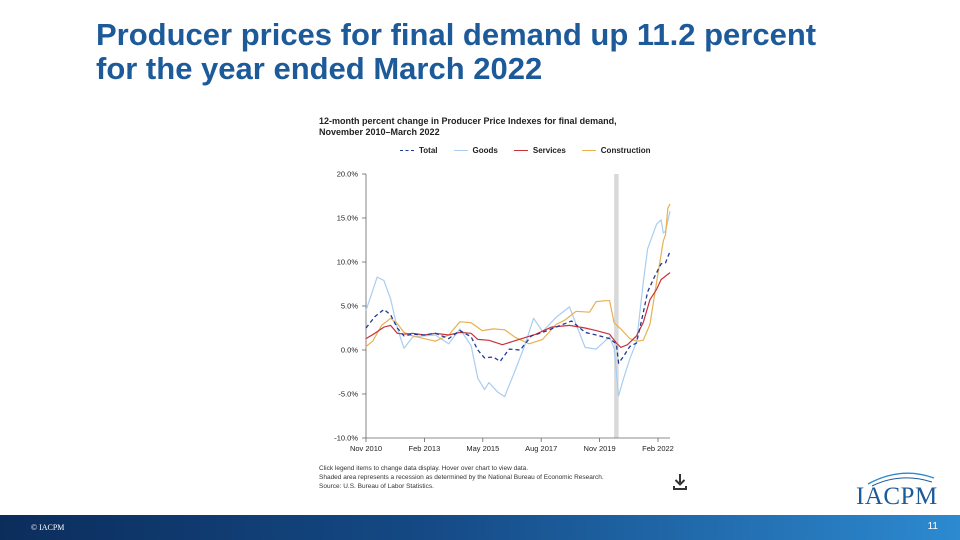 The width and height of the screenshot is (960, 540). I want to click on y-tick-label: 10.0%, so click(348, 262).